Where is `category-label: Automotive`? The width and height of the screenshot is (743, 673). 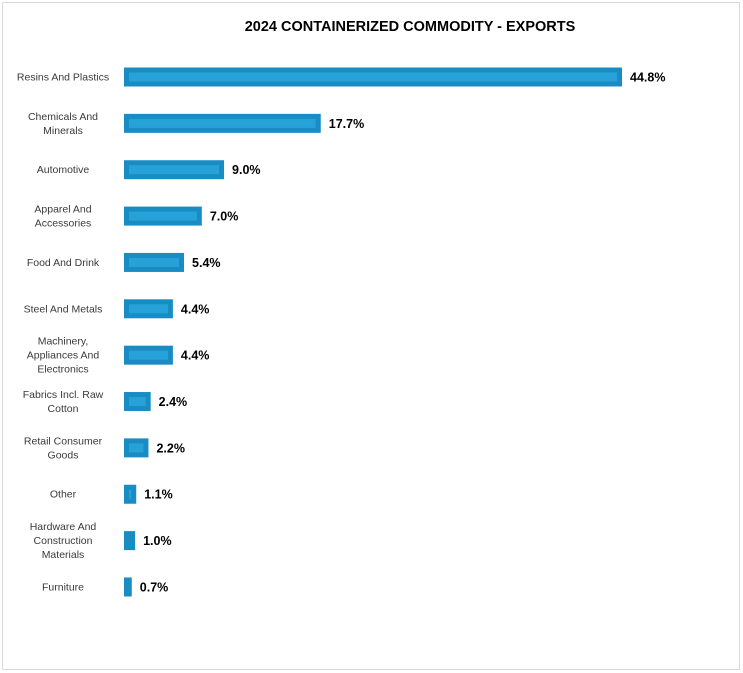
category-label: Automotive is located at coordinates (63, 170).